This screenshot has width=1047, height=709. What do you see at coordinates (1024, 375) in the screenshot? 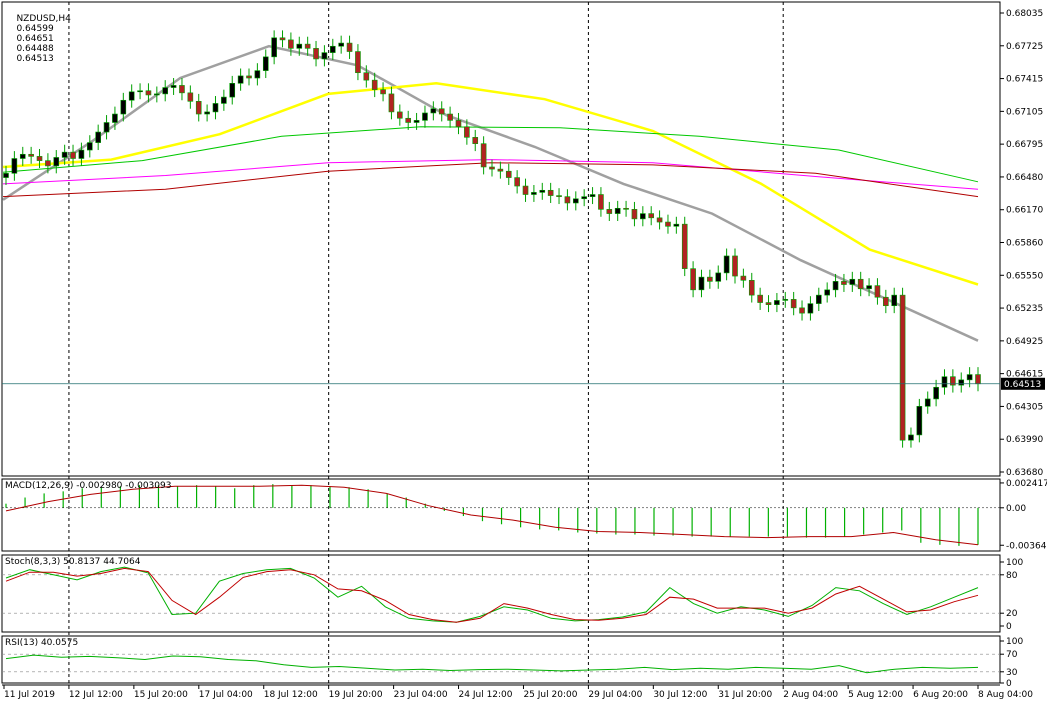
I see `price-tick-label: 0.64615` at bounding box center [1024, 375].